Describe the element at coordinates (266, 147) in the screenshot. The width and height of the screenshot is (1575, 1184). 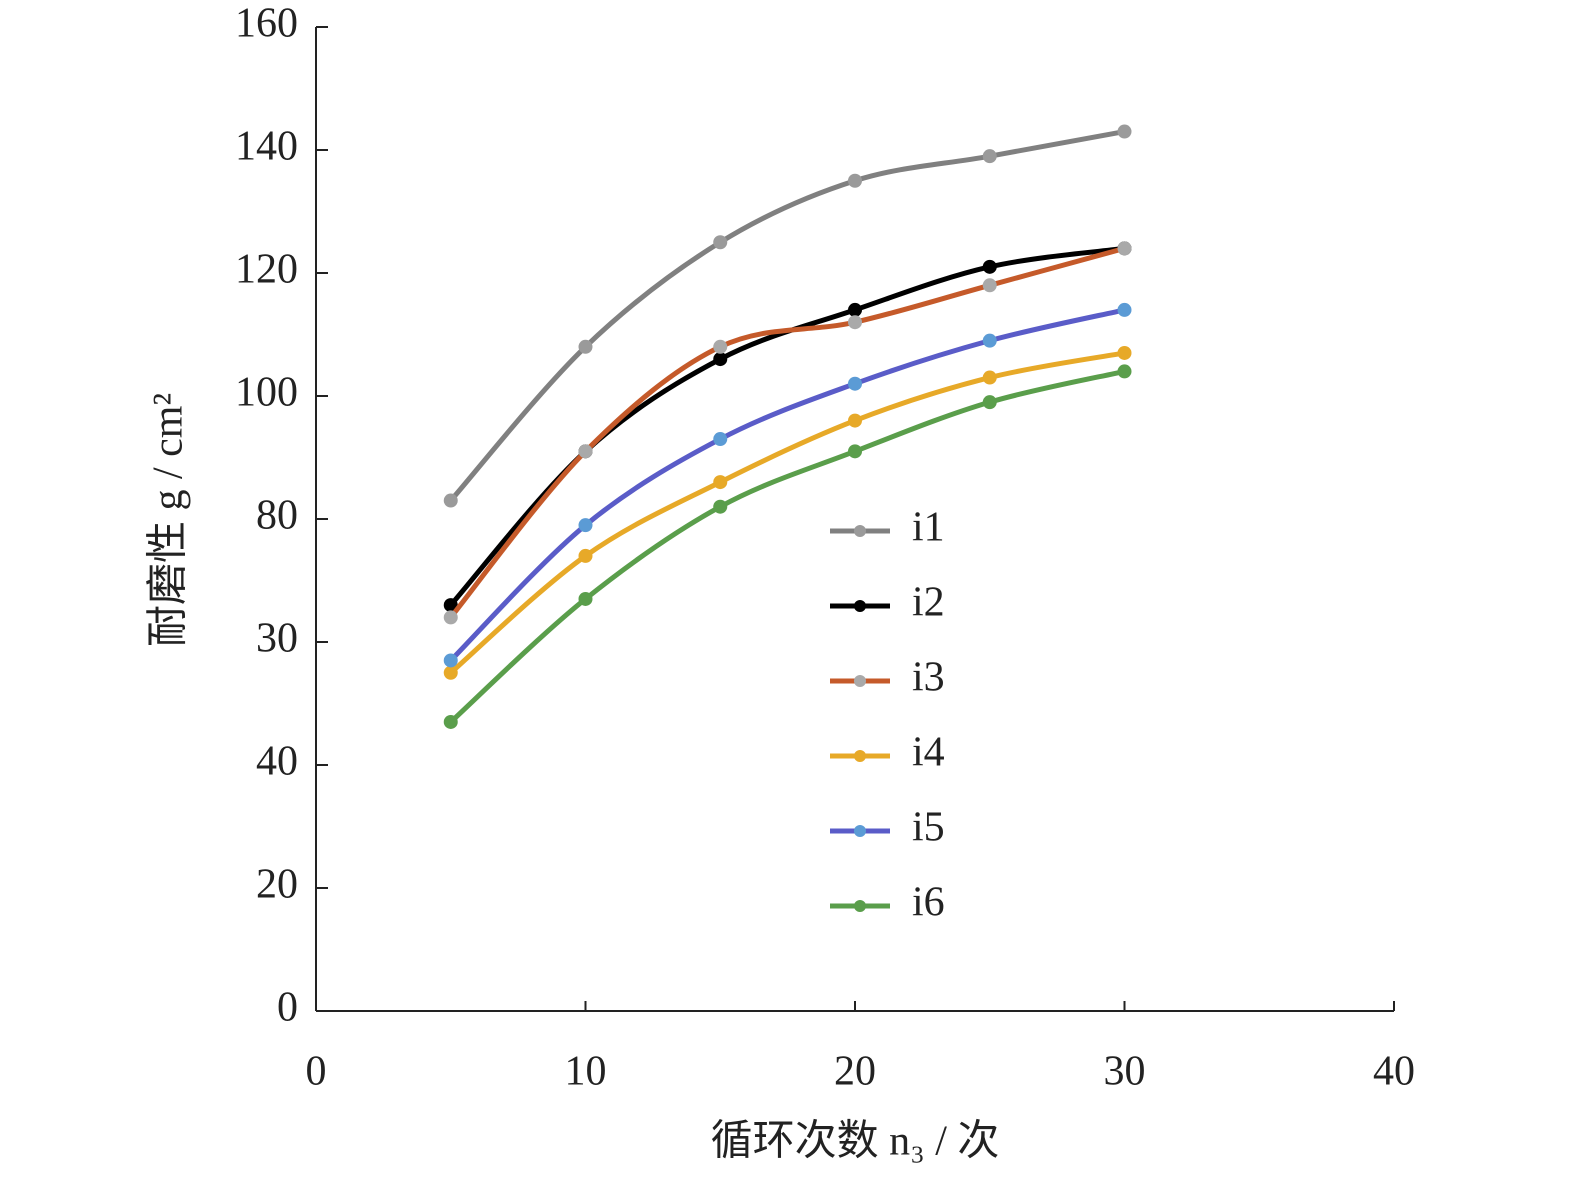
I see `y-tick-label: 140` at that location.